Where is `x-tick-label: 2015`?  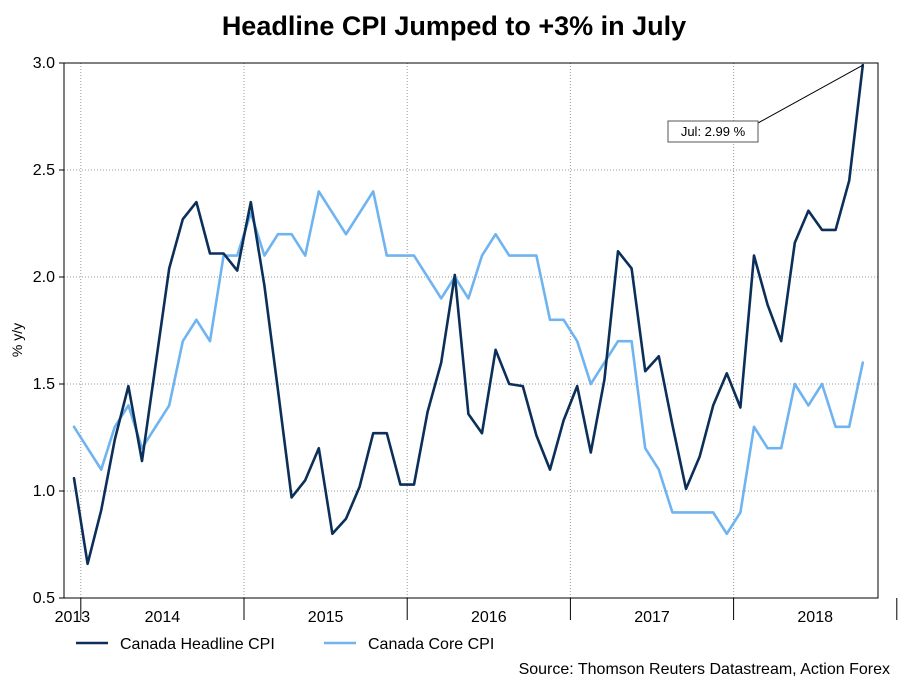
x-tick-label: 2015 is located at coordinates (326, 617).